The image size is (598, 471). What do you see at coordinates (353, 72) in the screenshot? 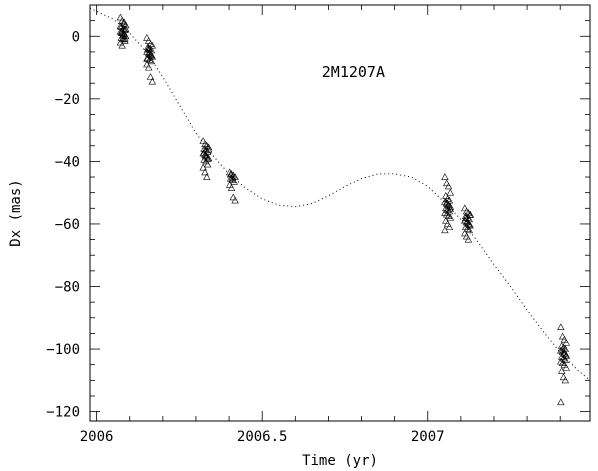
I see `object-label: 2M1207A` at bounding box center [353, 72].